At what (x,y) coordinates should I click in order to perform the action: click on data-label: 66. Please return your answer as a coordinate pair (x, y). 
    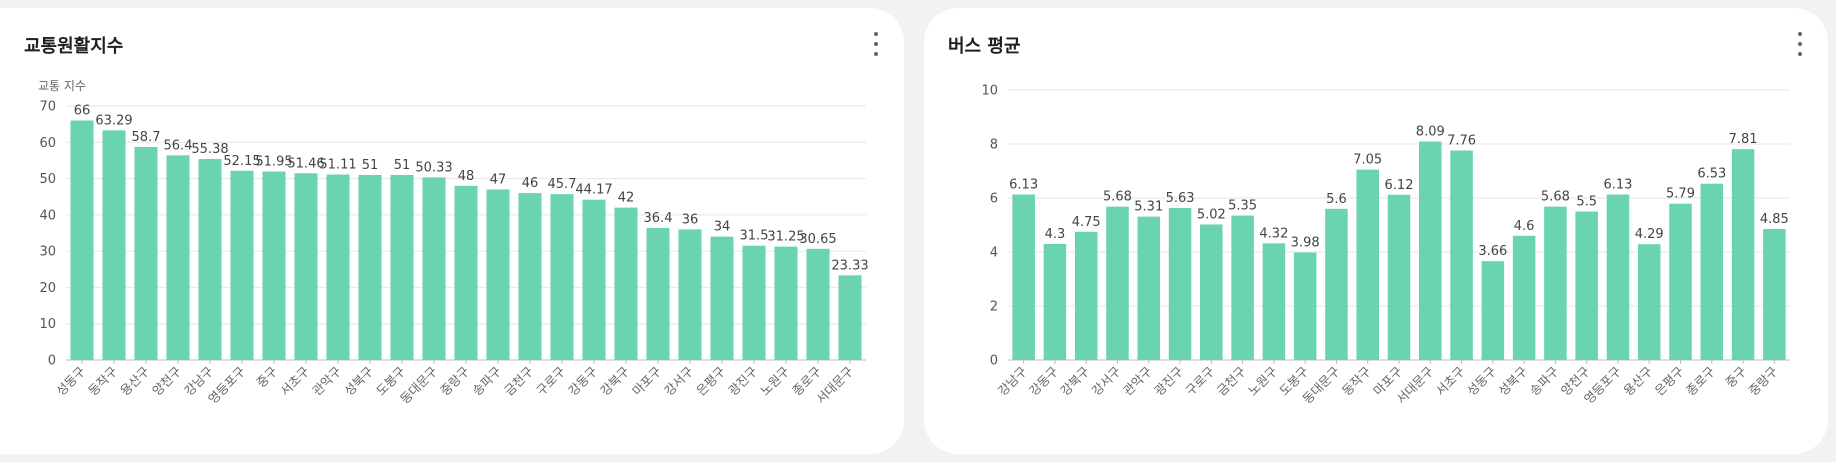
    Looking at the image, I should click on (82, 111).